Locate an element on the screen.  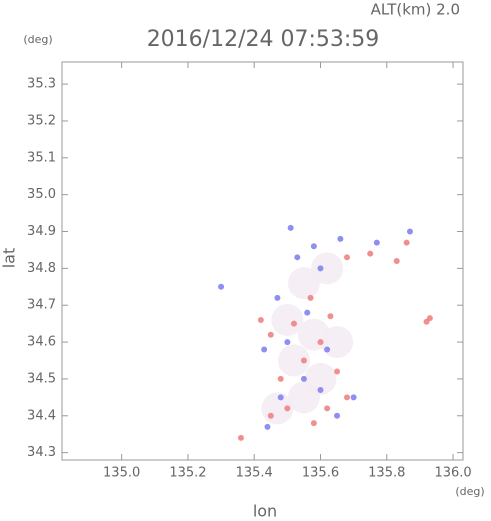
x-tick-label: 136.0 is located at coordinates (452, 473).